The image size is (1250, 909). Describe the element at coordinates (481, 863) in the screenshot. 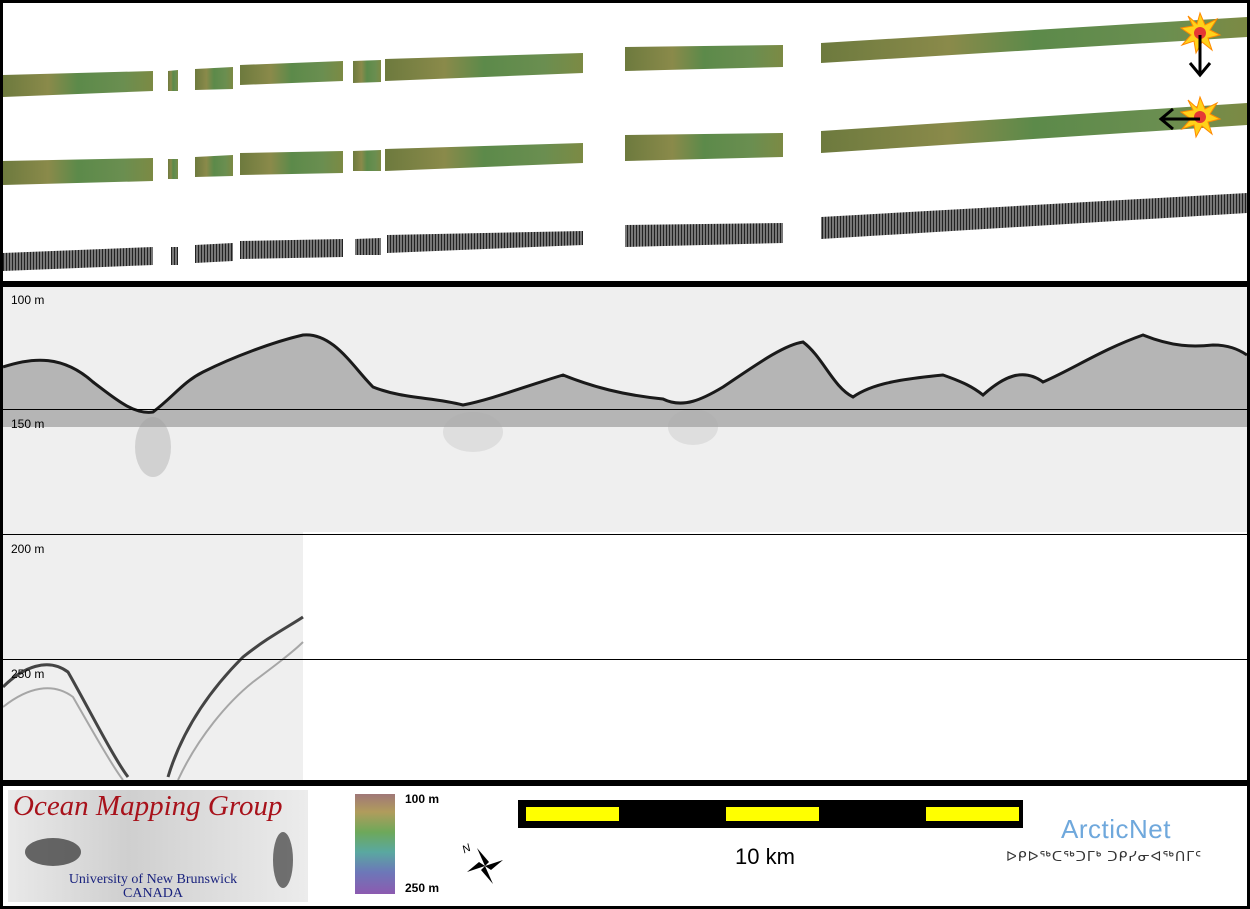

I see `north-arrow-icon: N` at that location.